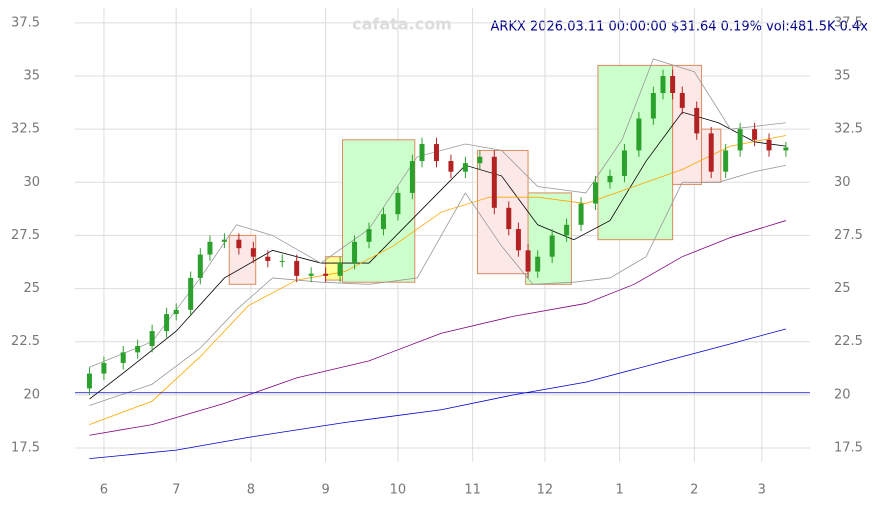 The height and width of the screenshot is (505, 878). I want to click on x-tick-label: 1, so click(619, 490).